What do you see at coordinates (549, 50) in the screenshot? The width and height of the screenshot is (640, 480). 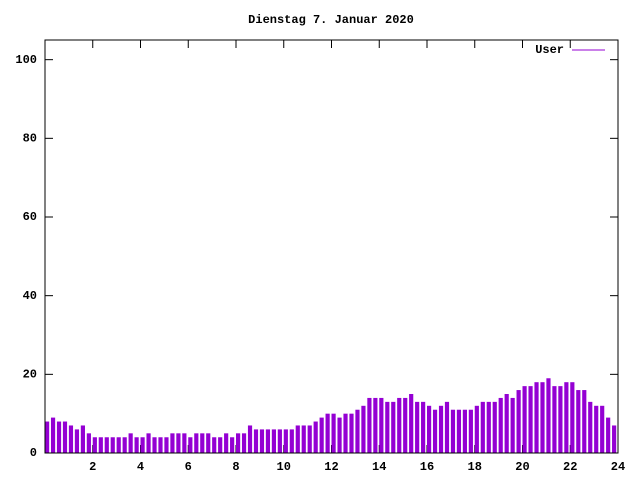 I see `legend-label: User` at bounding box center [549, 50].